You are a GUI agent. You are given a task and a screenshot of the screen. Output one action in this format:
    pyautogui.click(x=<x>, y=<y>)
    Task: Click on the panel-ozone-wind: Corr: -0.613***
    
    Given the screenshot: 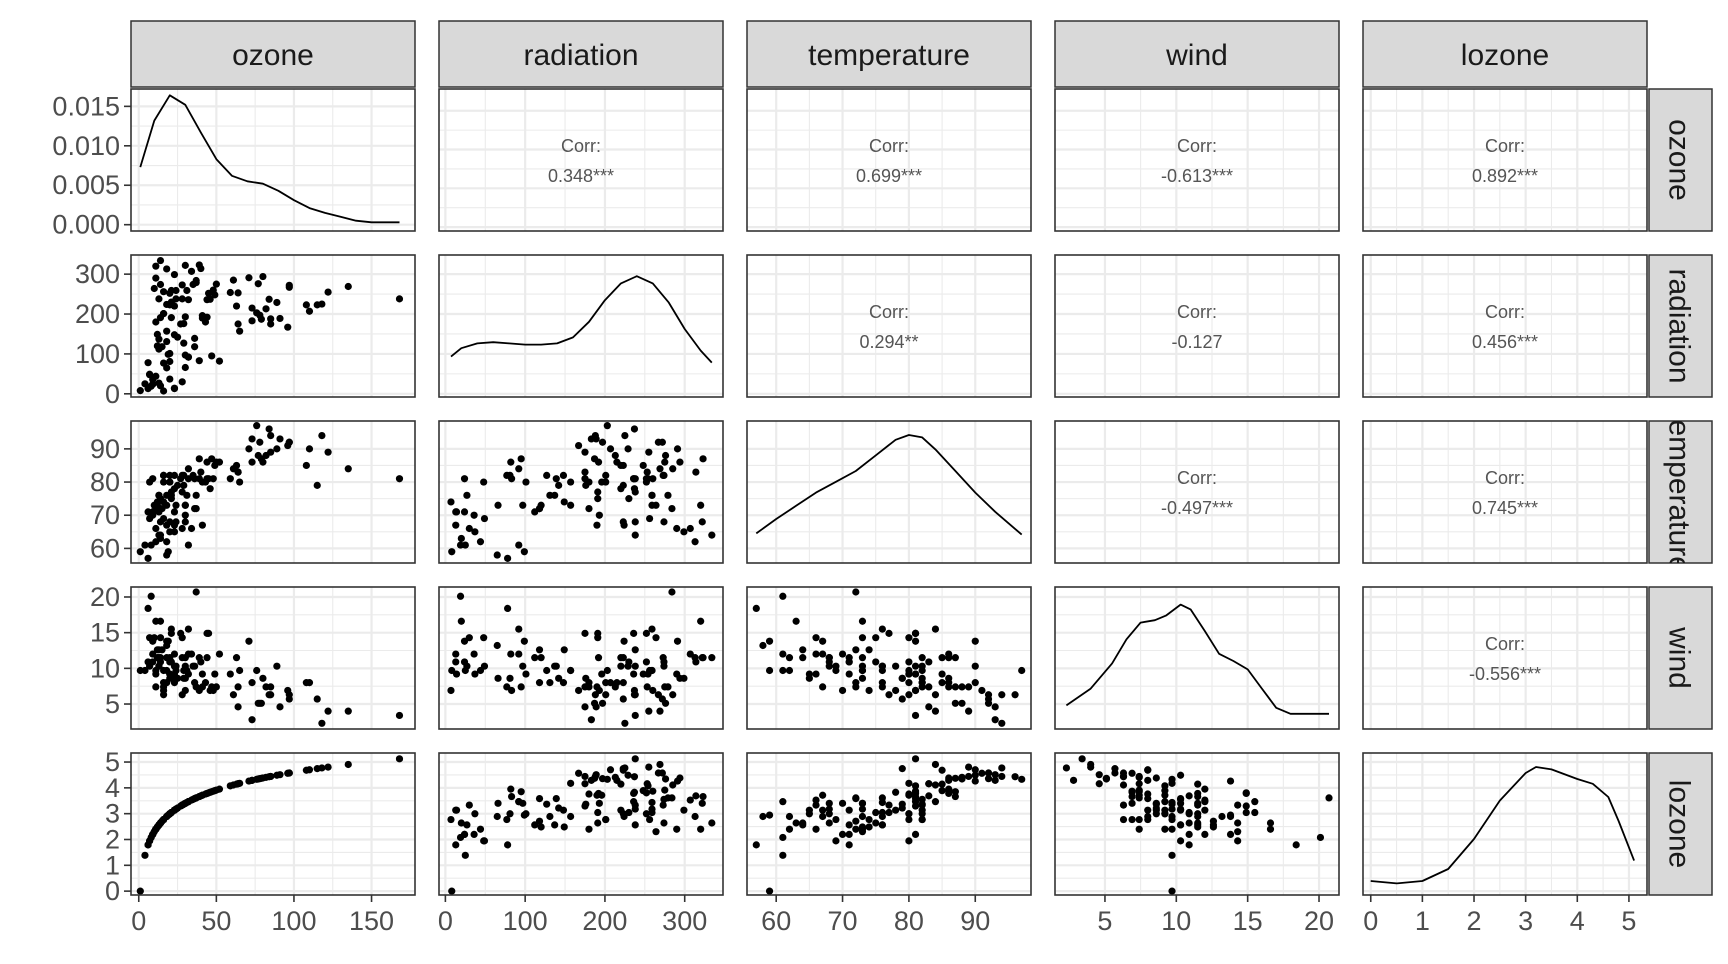 What is the action you would take?
    pyautogui.click(x=1197, y=160)
    